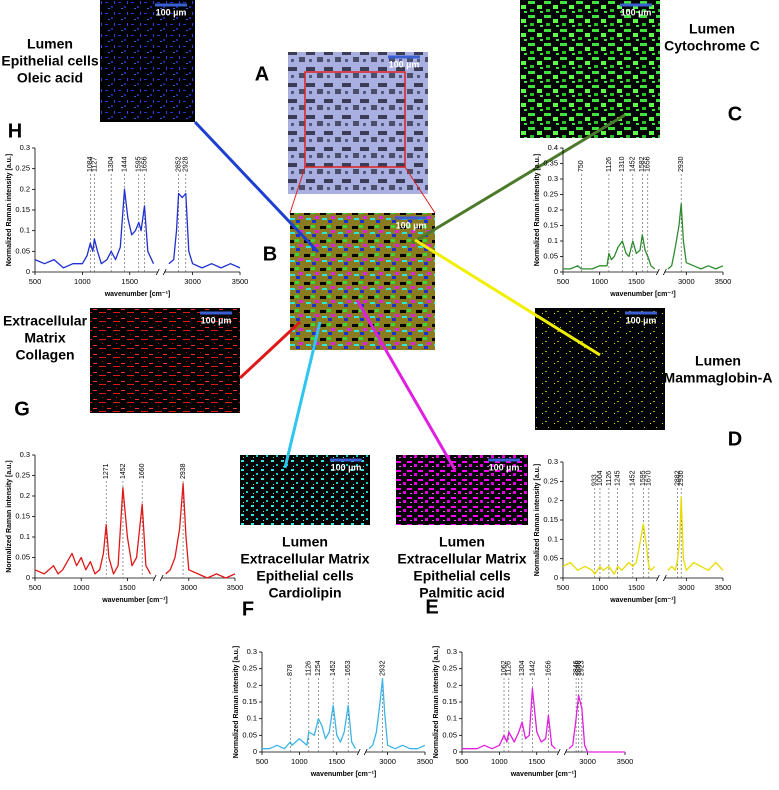 This screenshot has width=779, height=790. Describe the element at coordinates (262, 74) in the screenshot. I see `panel-letter: A` at that location.